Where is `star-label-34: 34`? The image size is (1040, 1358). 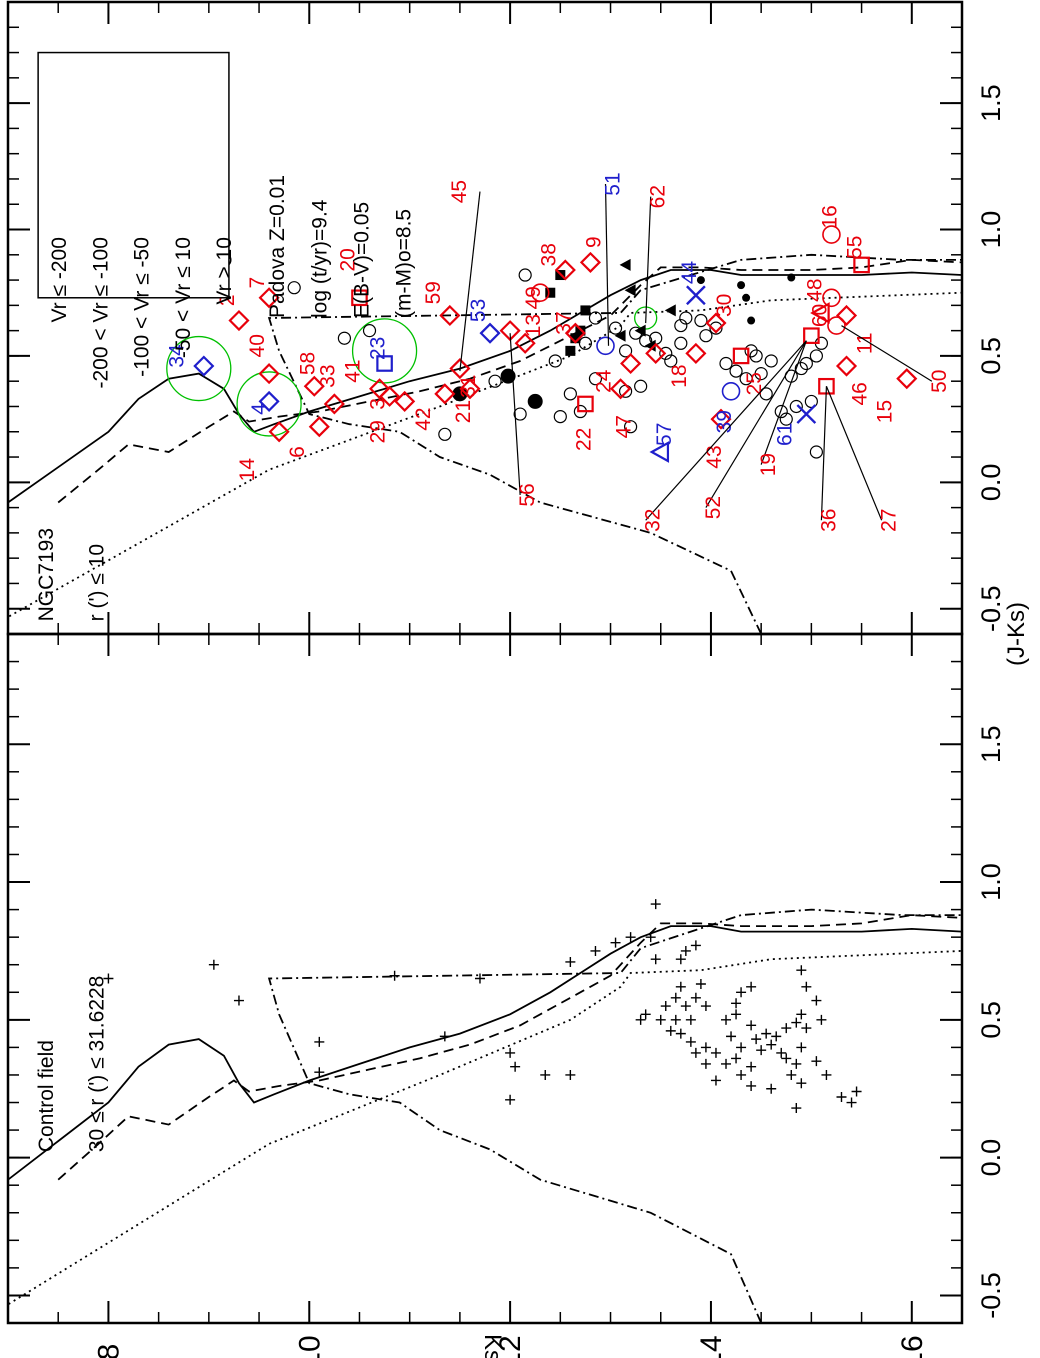
star-label-34: 34 is located at coordinates (177, 356).